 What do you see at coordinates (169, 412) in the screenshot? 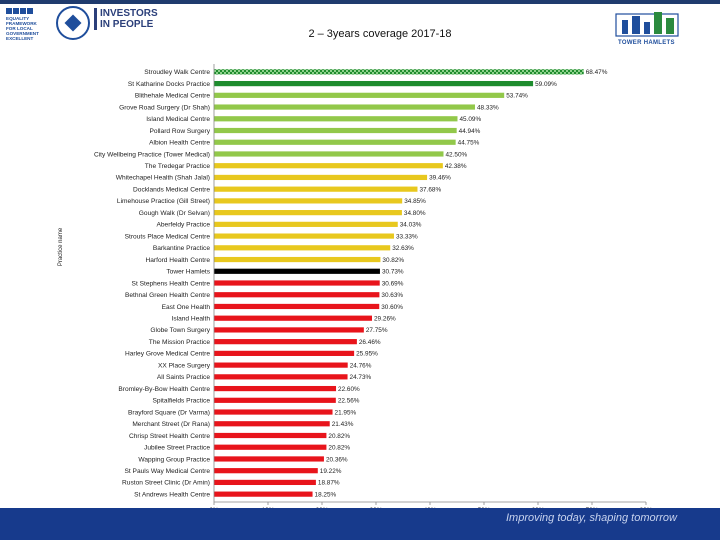
I see `category-label: Brayford Square (Dr Varma)` at bounding box center [169, 412].